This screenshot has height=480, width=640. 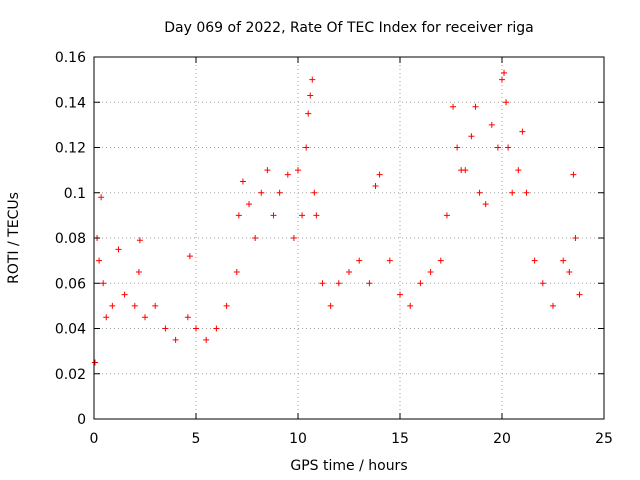 I want to click on x-tick-label: 25, so click(x=604, y=439).